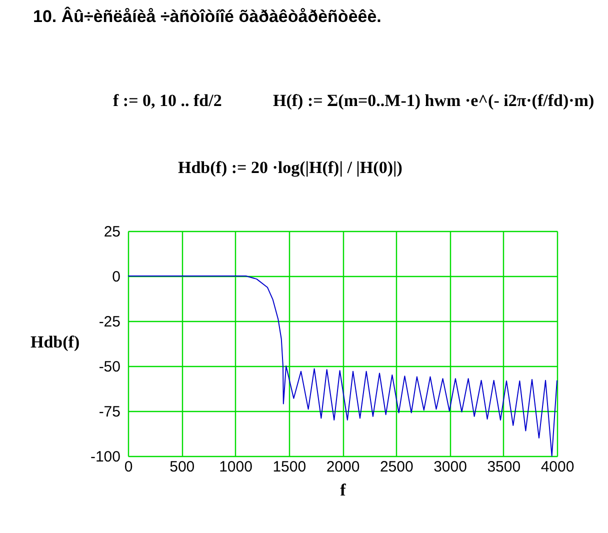 The image size is (608, 533). What do you see at coordinates (290, 167) in the screenshot?
I see `text: Hdb(f) := 20 ·log(|H(f)| / |H(0)|)` at bounding box center [290, 167].